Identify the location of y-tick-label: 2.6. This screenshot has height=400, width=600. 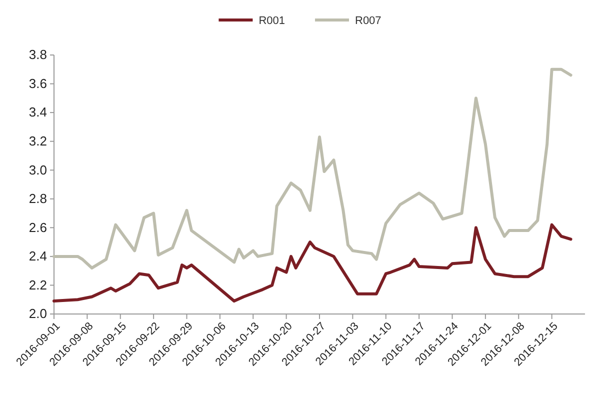
(37, 227).